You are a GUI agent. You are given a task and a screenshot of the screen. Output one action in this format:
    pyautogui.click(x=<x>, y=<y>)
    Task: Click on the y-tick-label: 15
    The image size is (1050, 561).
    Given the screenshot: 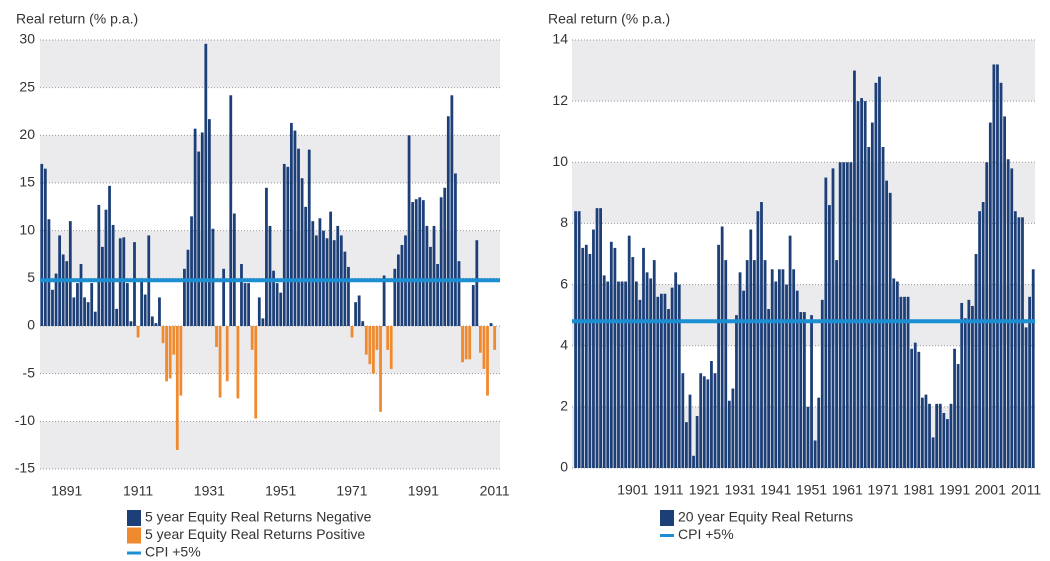 What is the action you would take?
    pyautogui.click(x=27, y=182)
    